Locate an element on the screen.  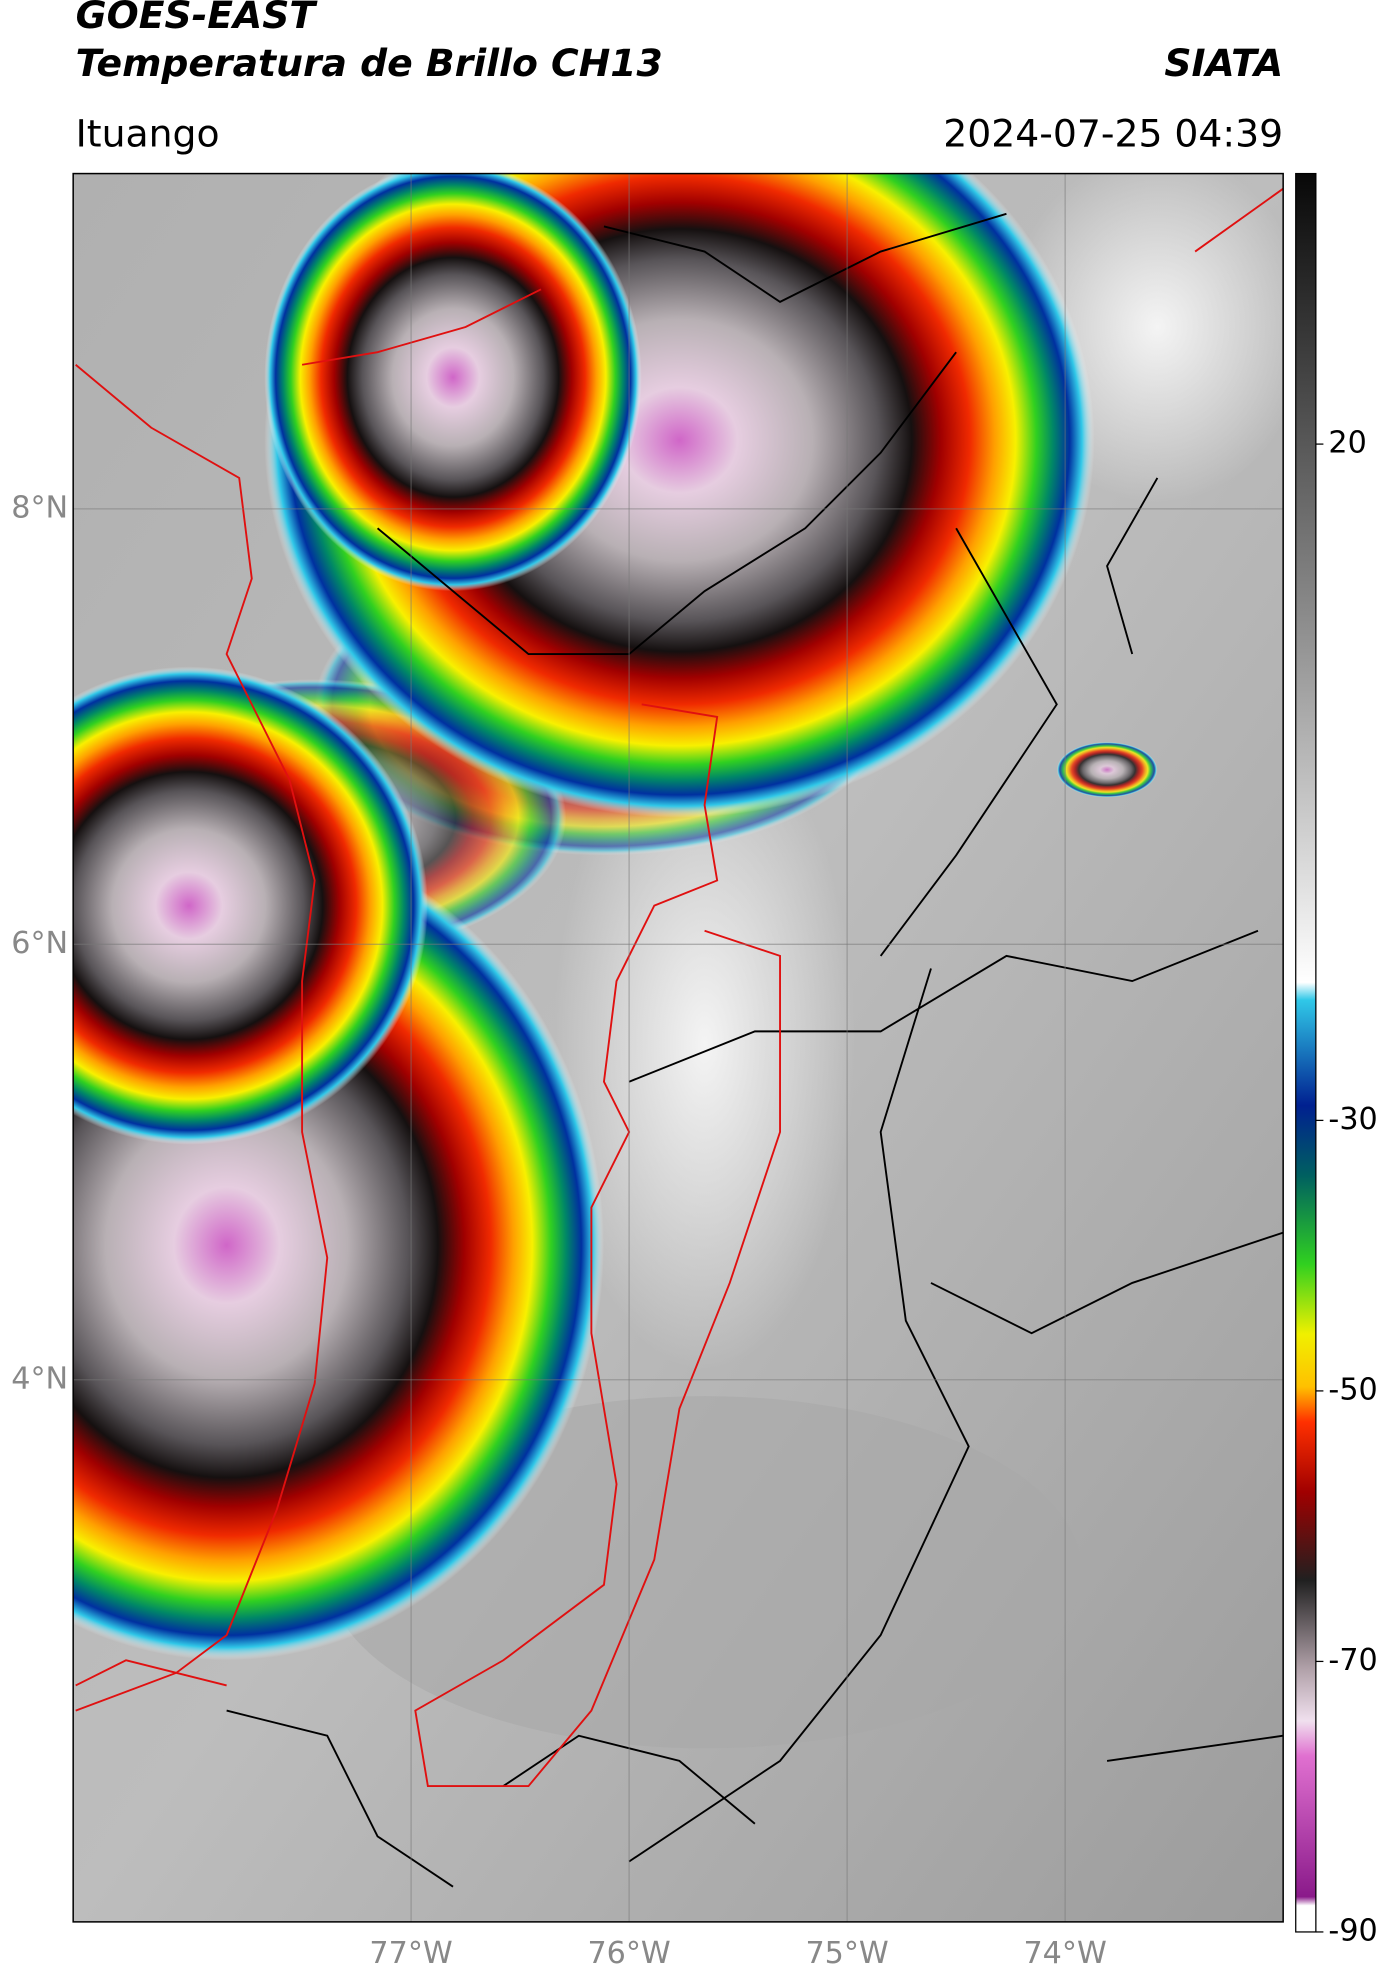
colorbar-tick-label: -30 is located at coordinates (1352, 1119).